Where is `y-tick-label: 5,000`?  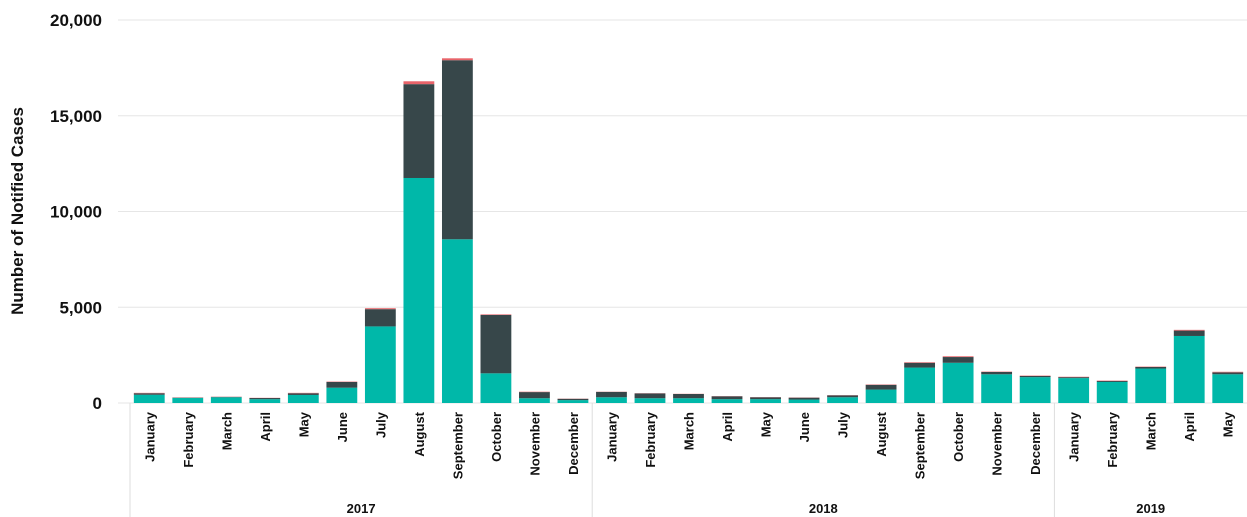 y-tick-label: 5,000 is located at coordinates (80, 307).